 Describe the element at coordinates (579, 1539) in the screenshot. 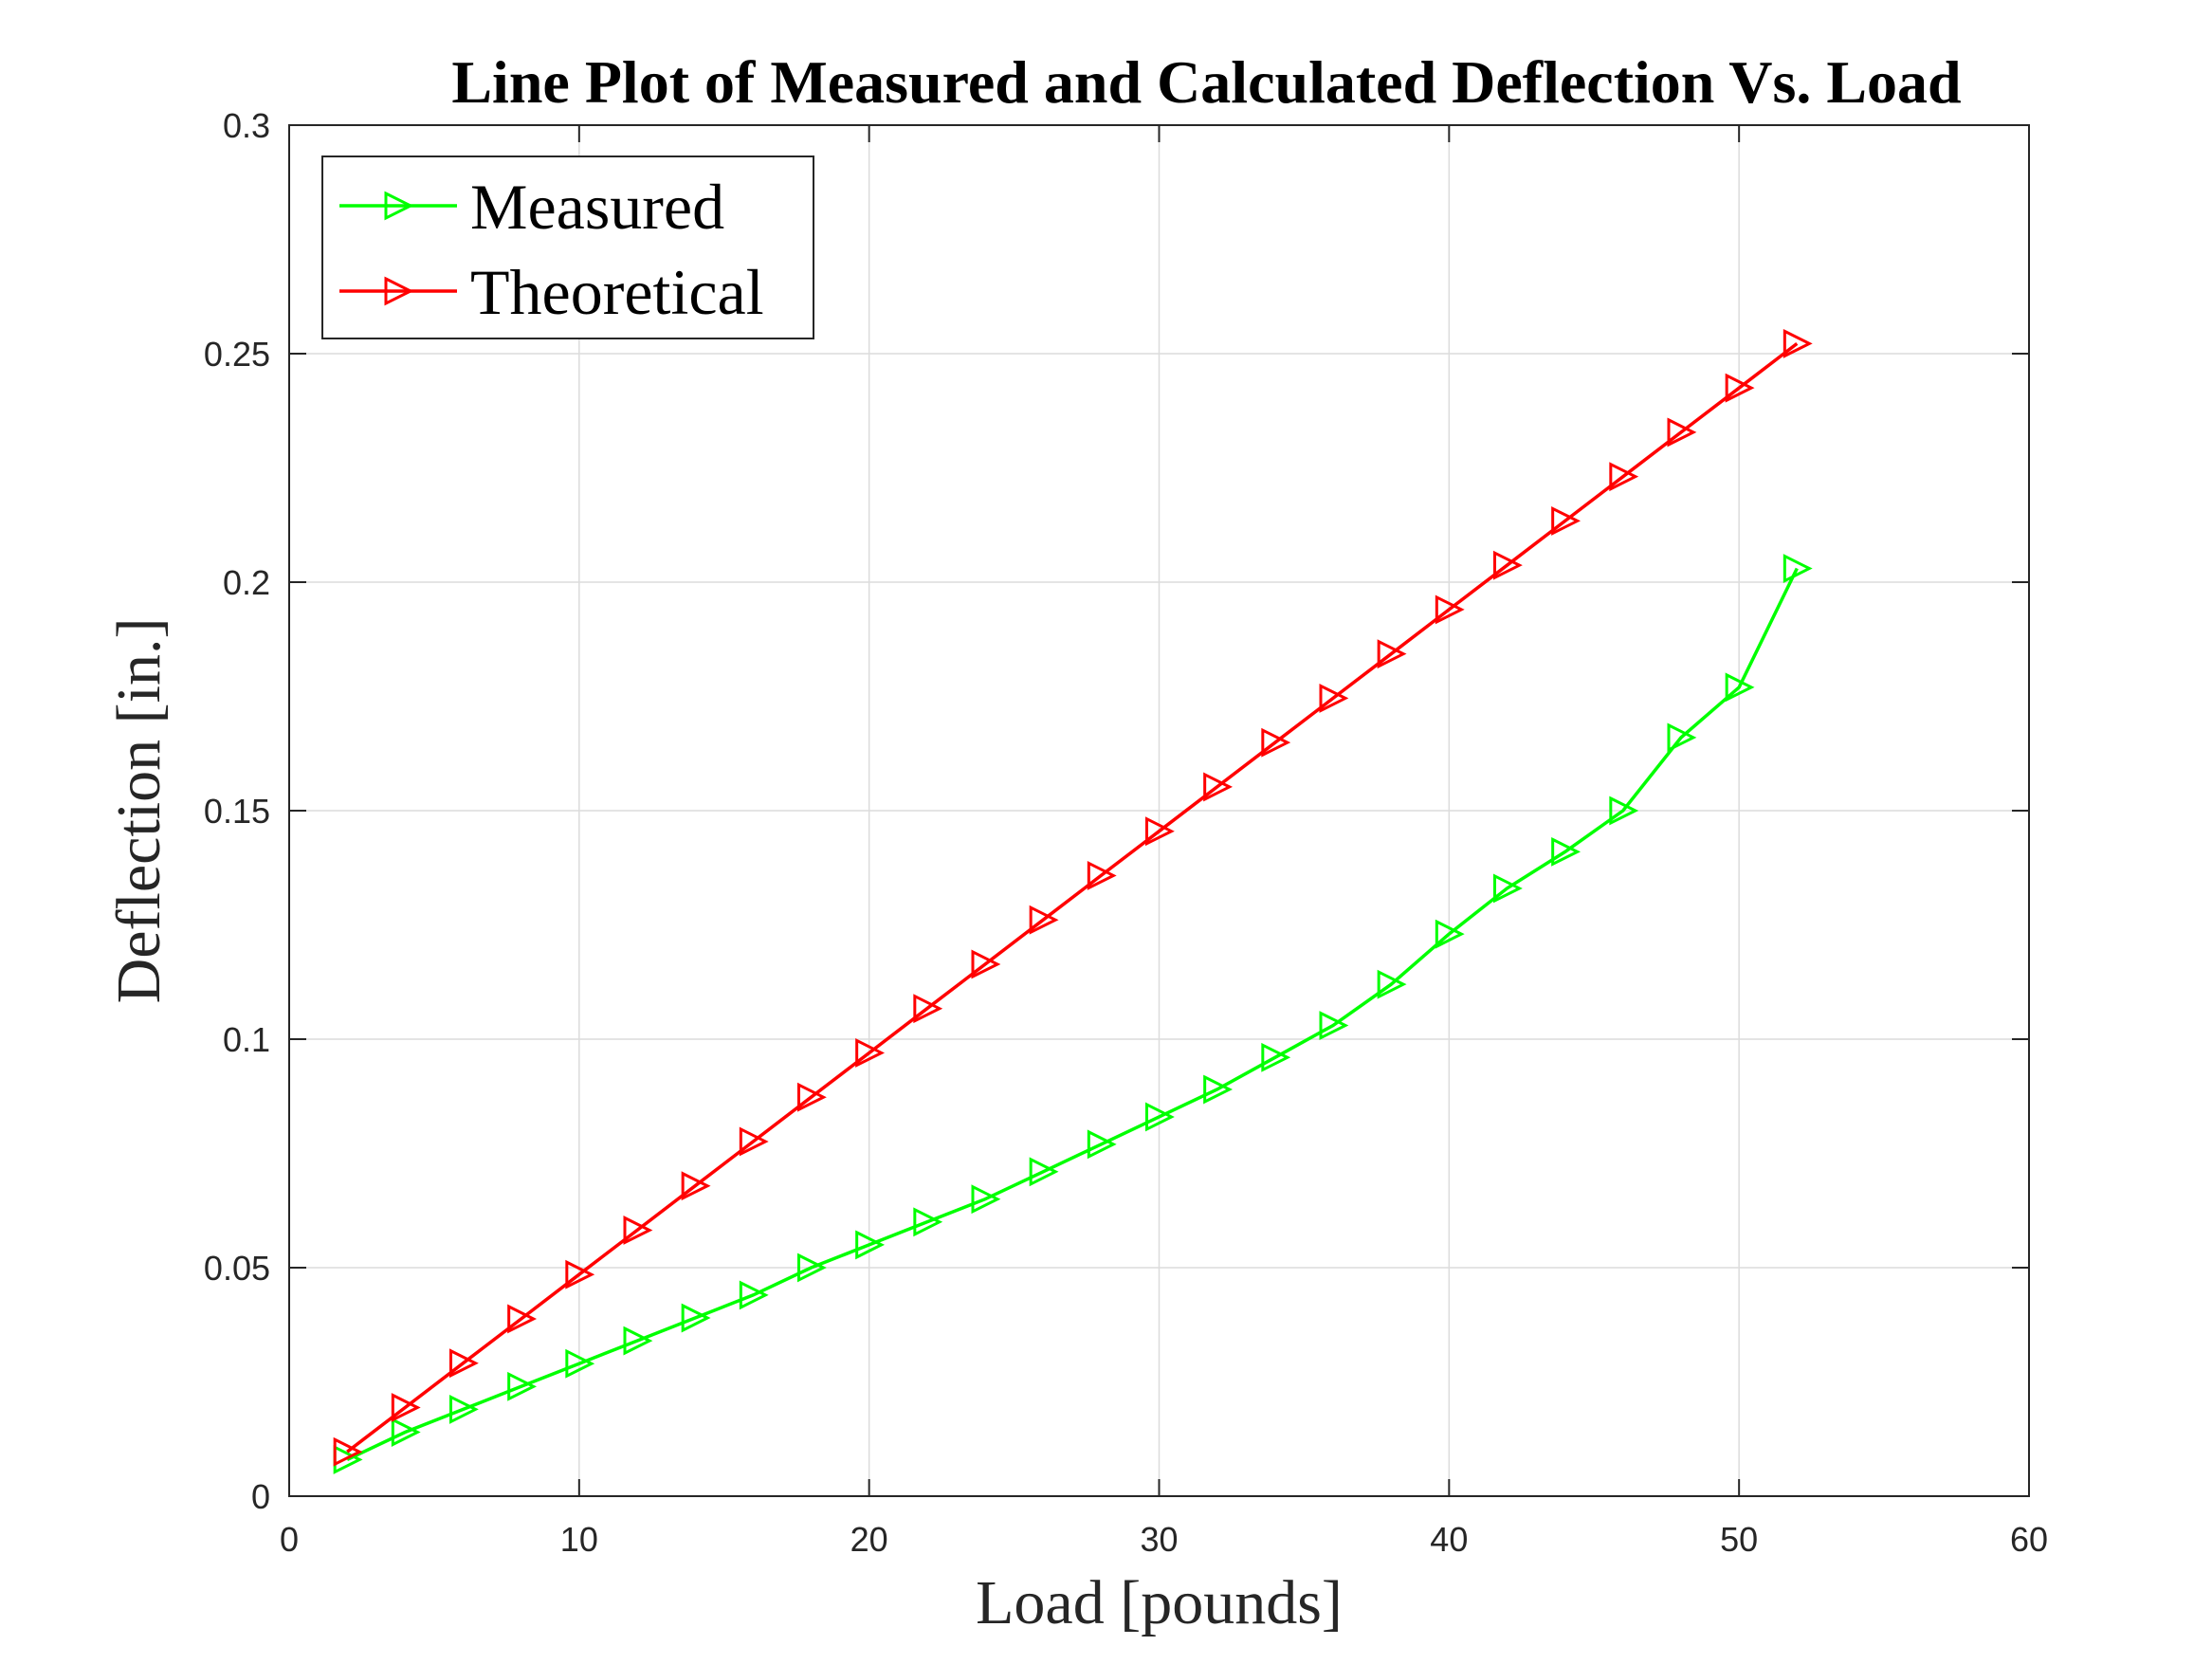

I see `x-tick-label: 10` at that location.